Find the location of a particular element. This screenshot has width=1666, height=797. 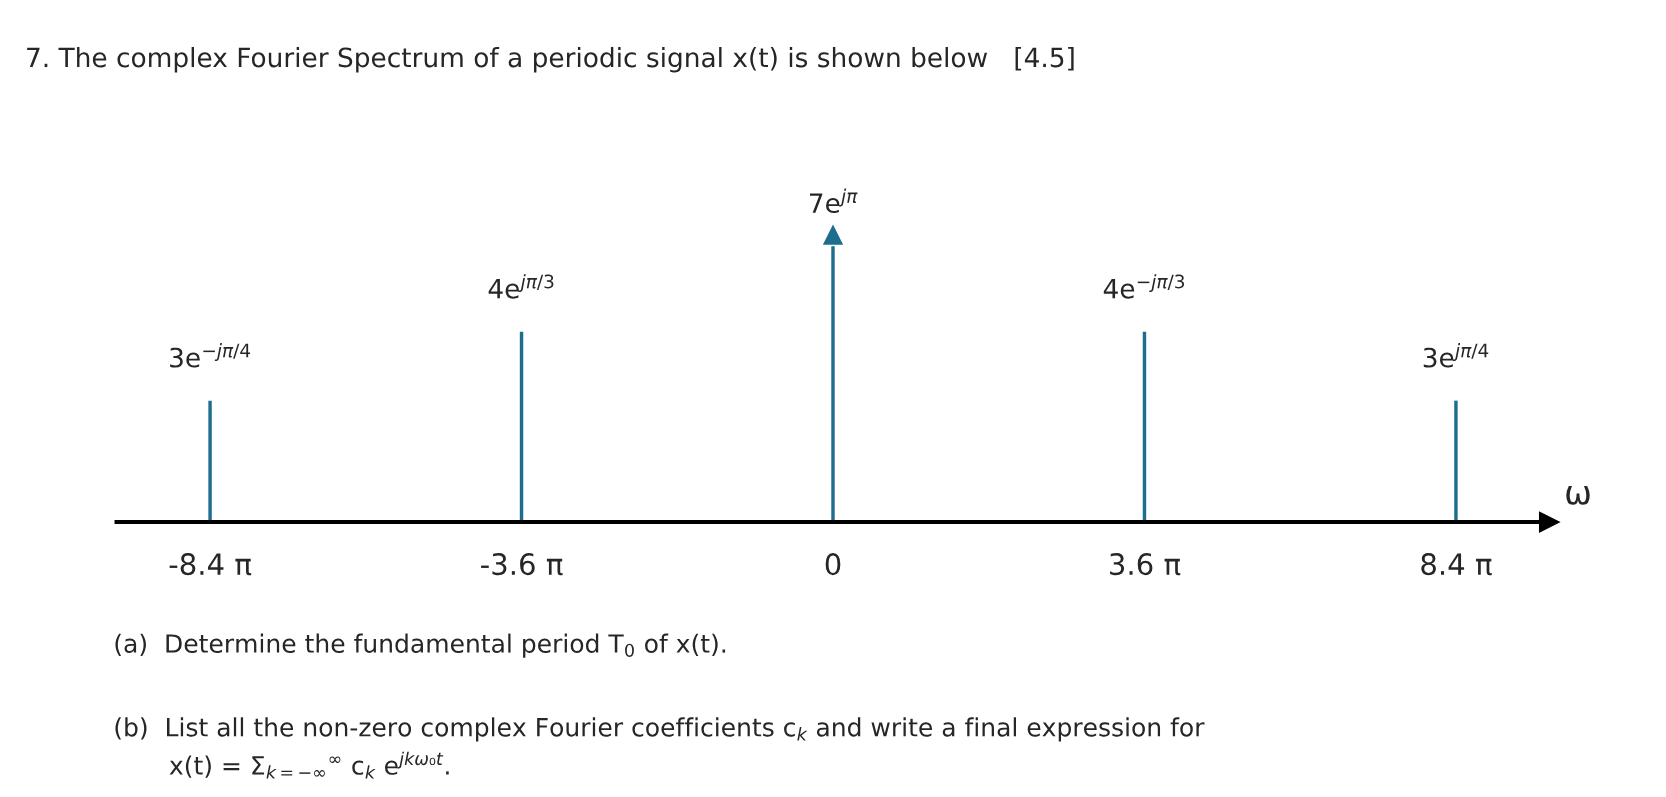

annotation: 3e$^{−jπ/4}$ is located at coordinates (210, 355).